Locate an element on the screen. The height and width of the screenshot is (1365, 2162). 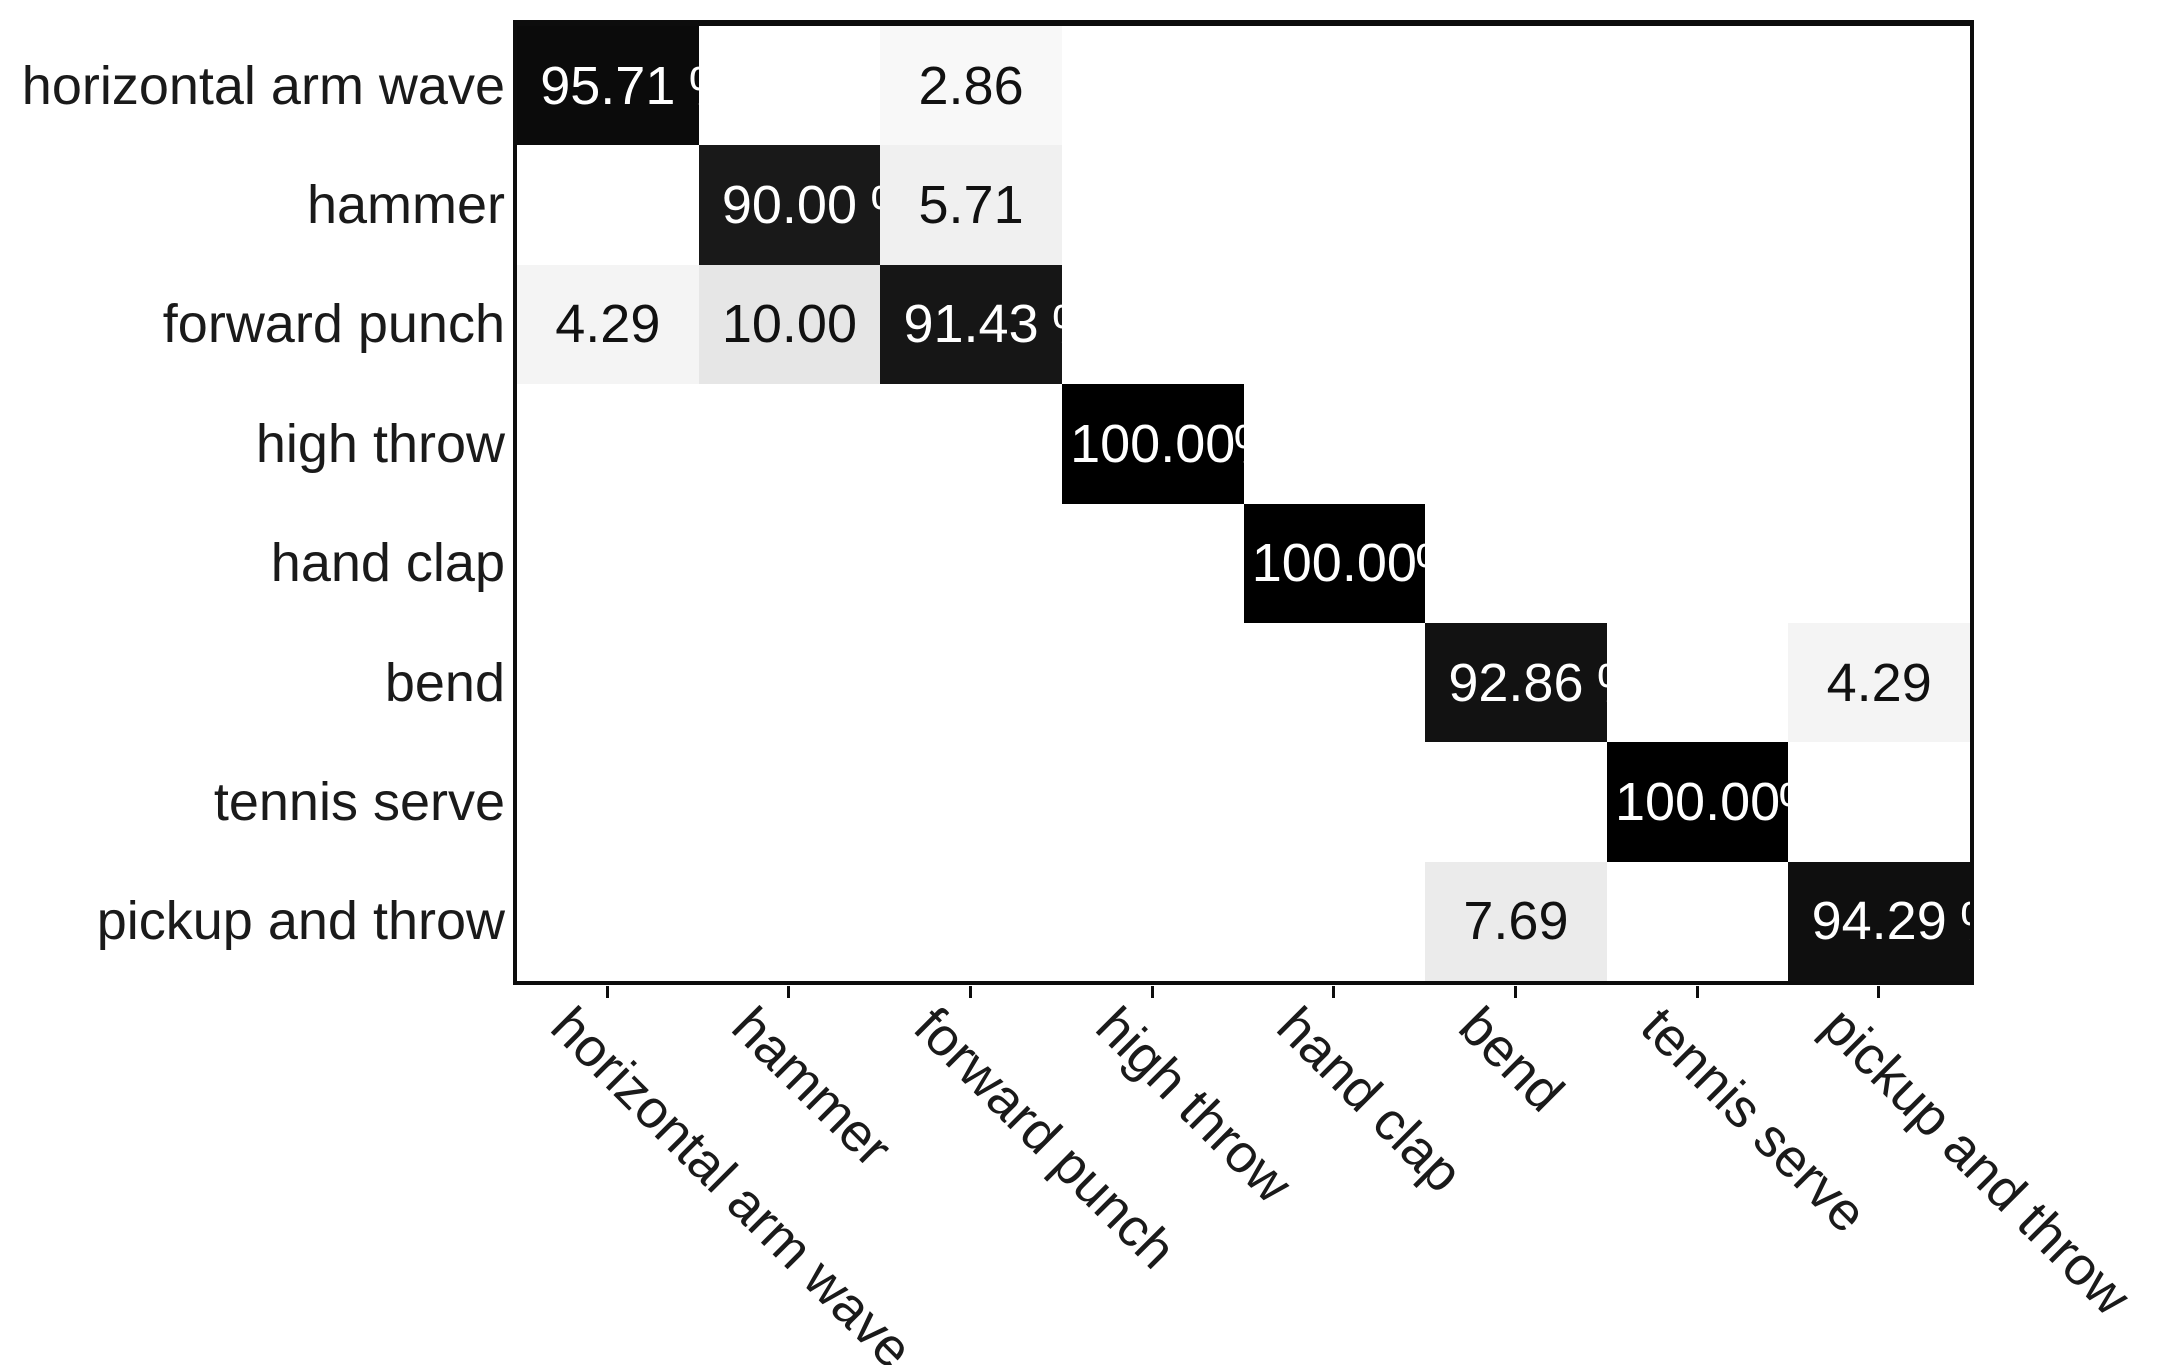
cell-value: 90.00 is located at coordinates (789, 205).